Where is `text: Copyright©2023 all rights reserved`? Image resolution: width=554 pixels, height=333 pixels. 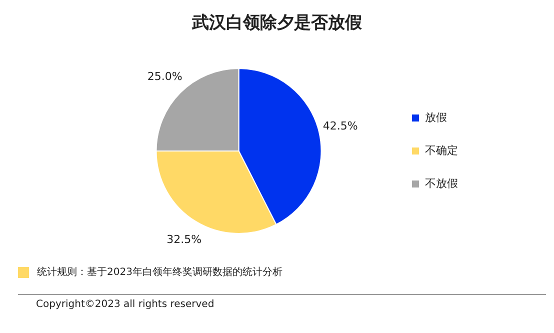
text: Copyright©2023 all rights reserved is located at coordinates (126, 304).